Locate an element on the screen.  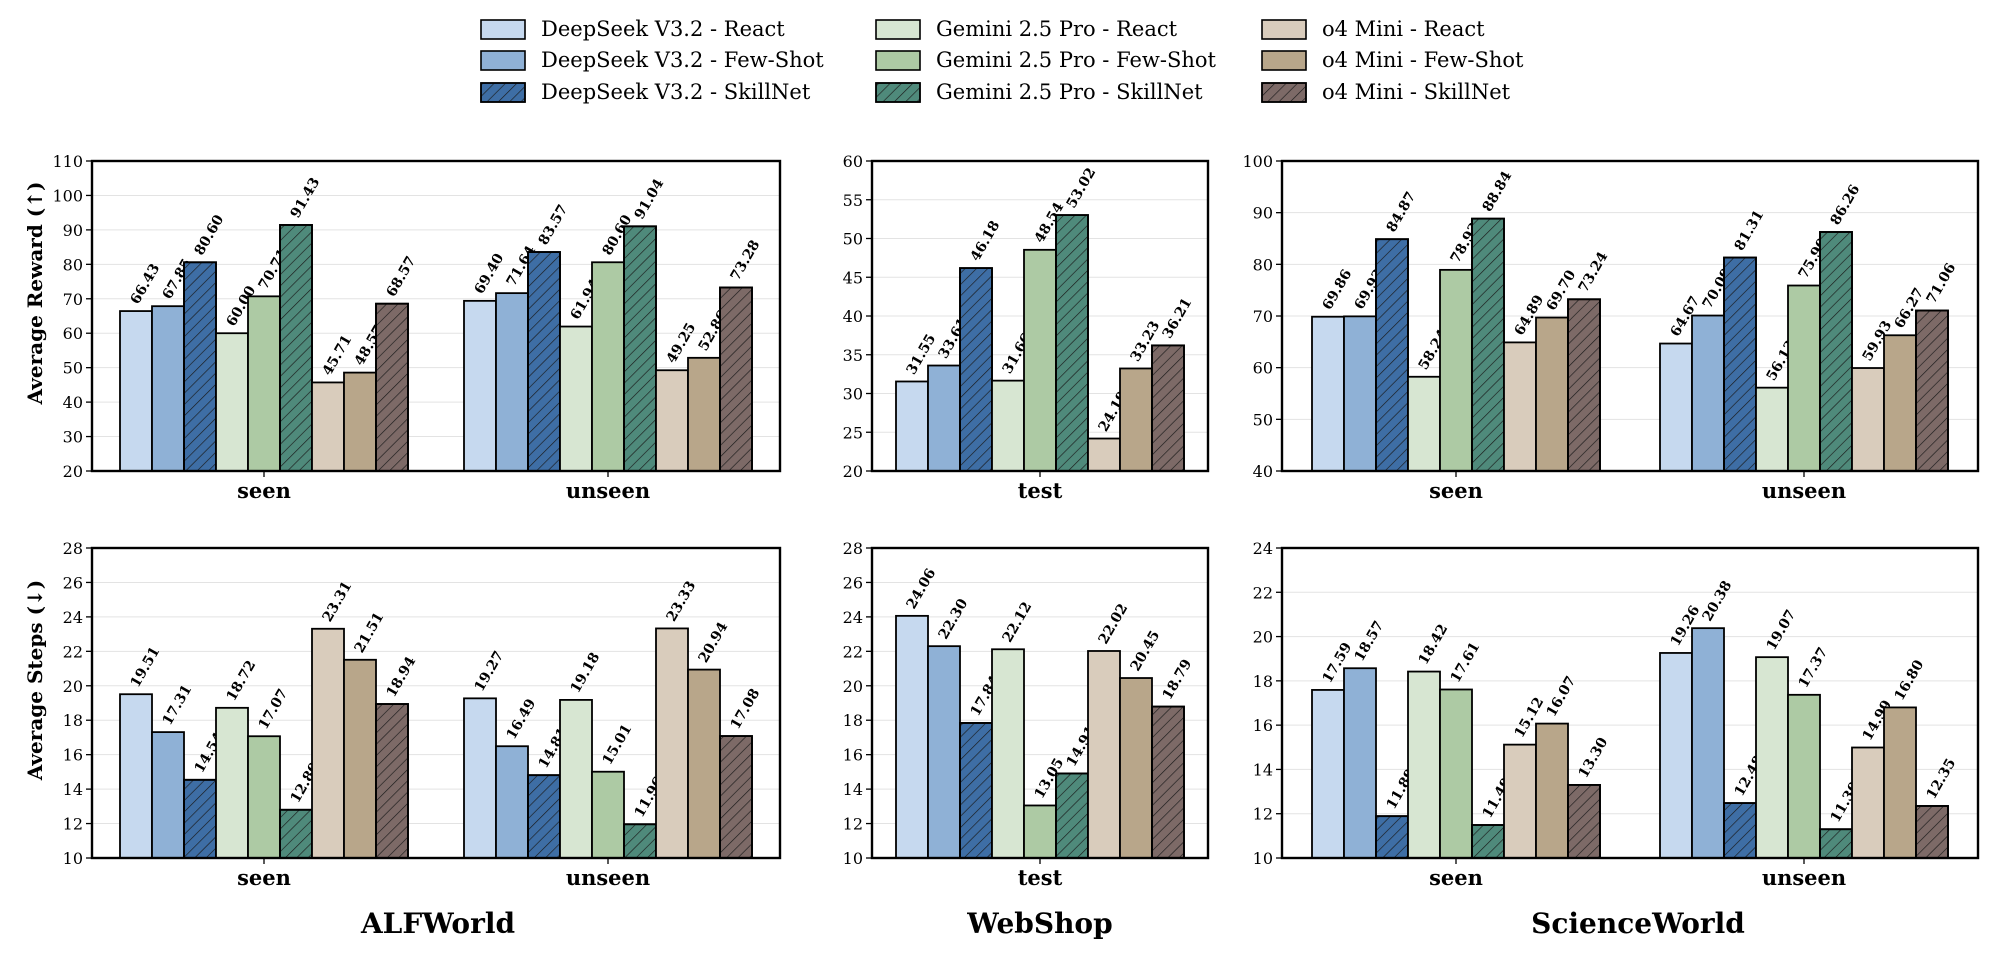
y-tick-label: 16 is located at coordinates (853, 755).